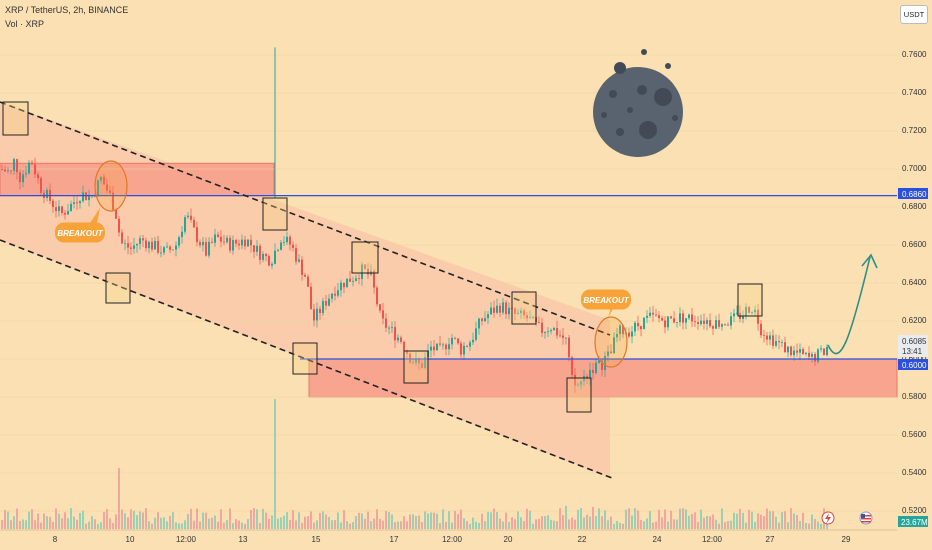 The width and height of the screenshot is (932, 550). What do you see at coordinates (55, 539) in the screenshot?
I see `time-tick: 8` at bounding box center [55, 539].